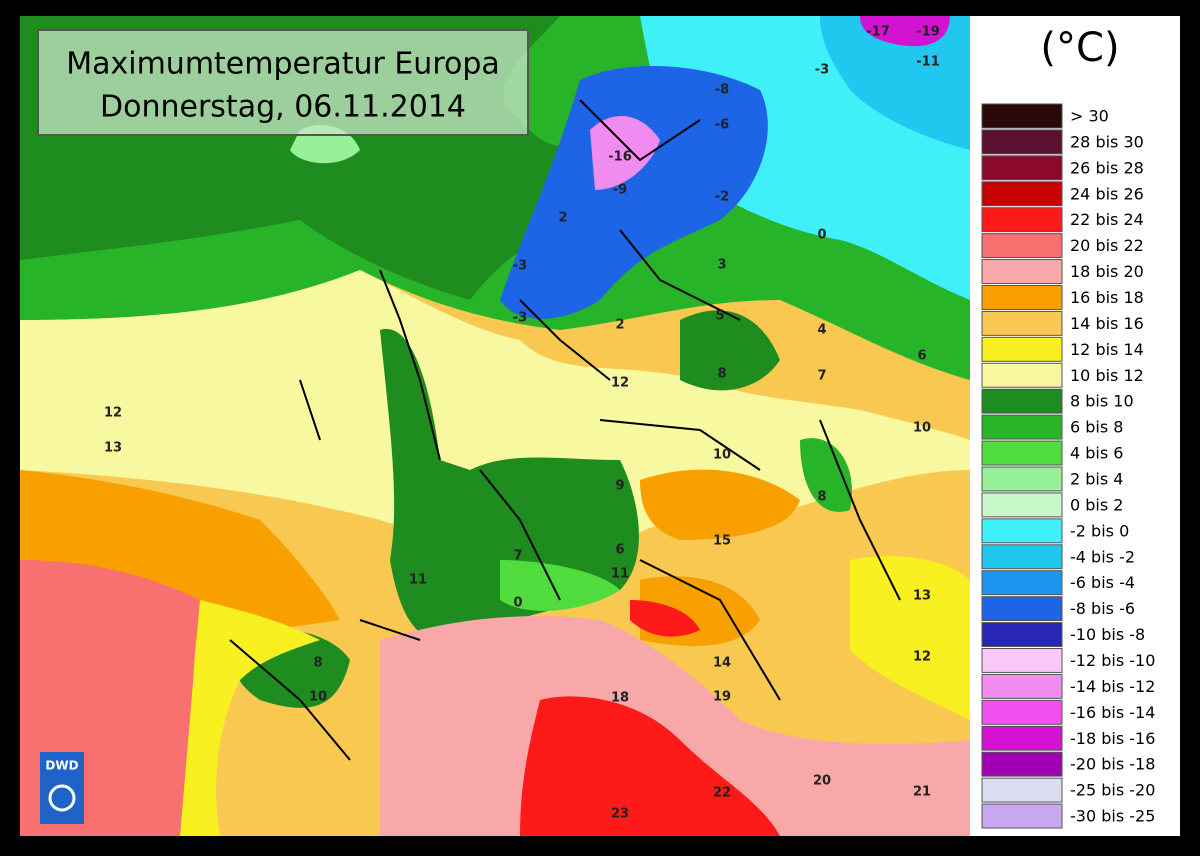 The height and width of the screenshot is (856, 1200). What do you see at coordinates (922, 792) in the screenshot?
I see `map-label: 21` at bounding box center [922, 792].